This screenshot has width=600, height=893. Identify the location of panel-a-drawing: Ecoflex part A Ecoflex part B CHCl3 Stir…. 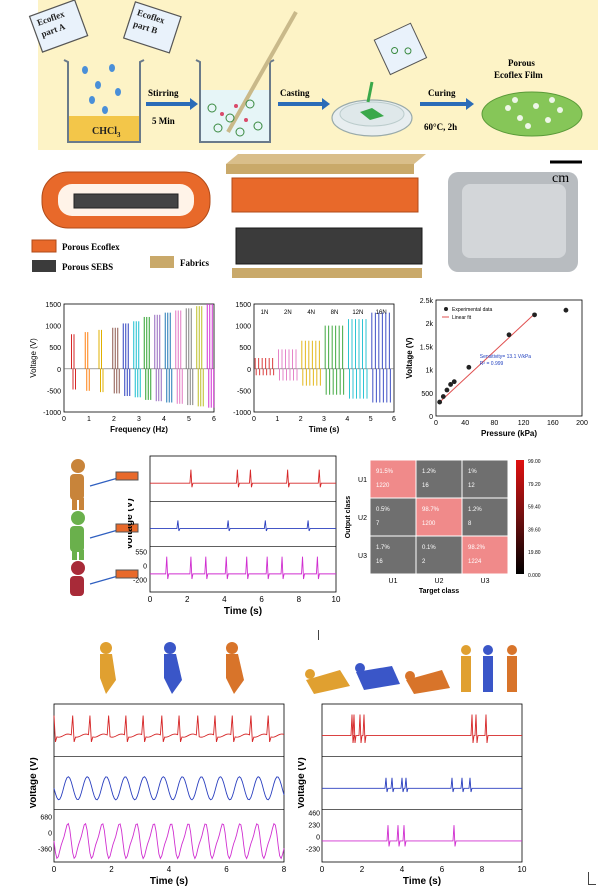
(305, 71).